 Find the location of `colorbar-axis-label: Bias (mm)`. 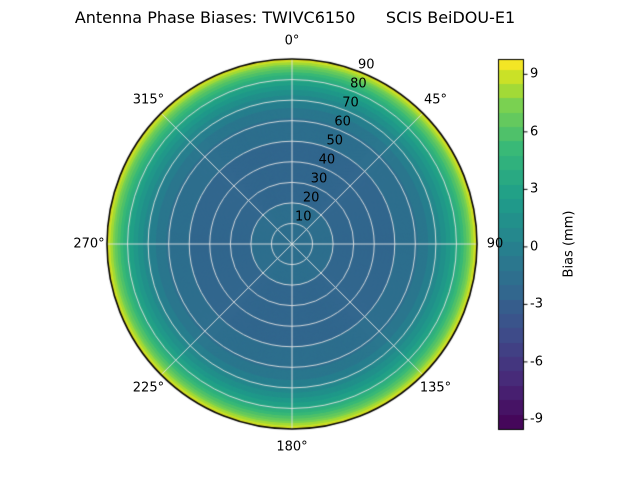

colorbar-axis-label: Bias (mm) is located at coordinates (569, 244).